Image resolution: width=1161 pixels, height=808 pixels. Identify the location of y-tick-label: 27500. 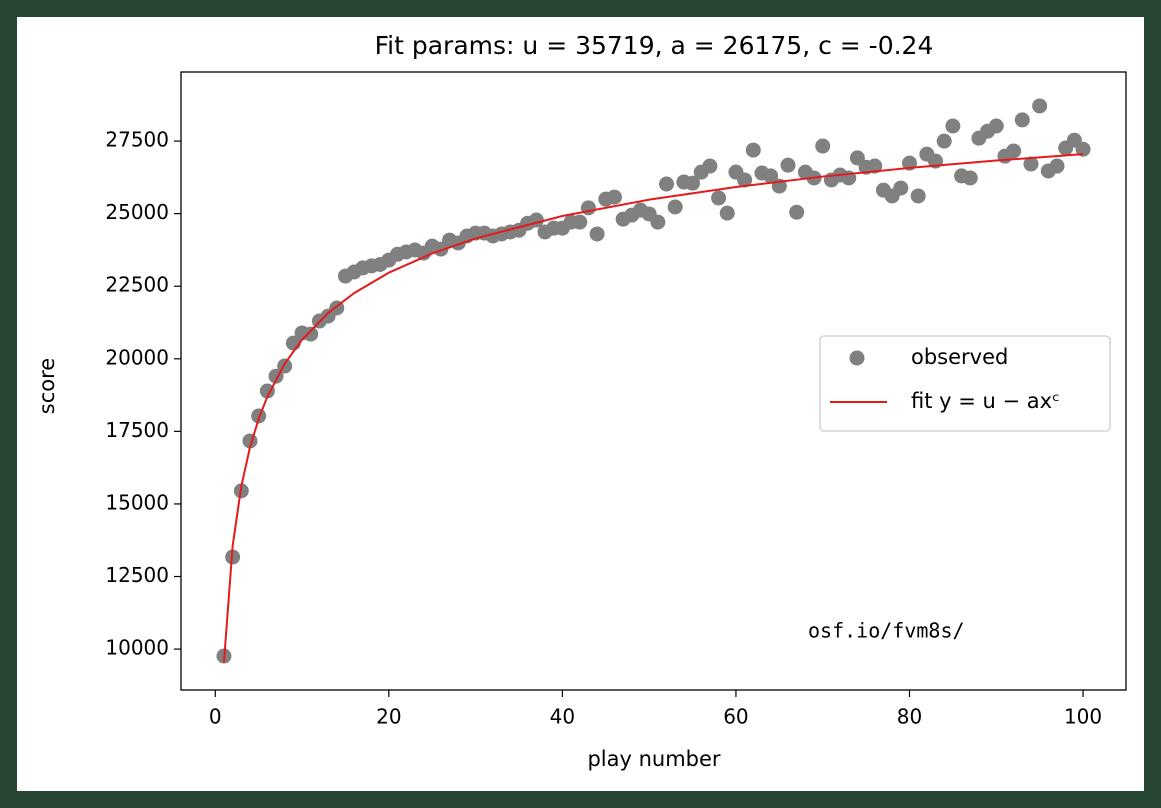
(137, 140).